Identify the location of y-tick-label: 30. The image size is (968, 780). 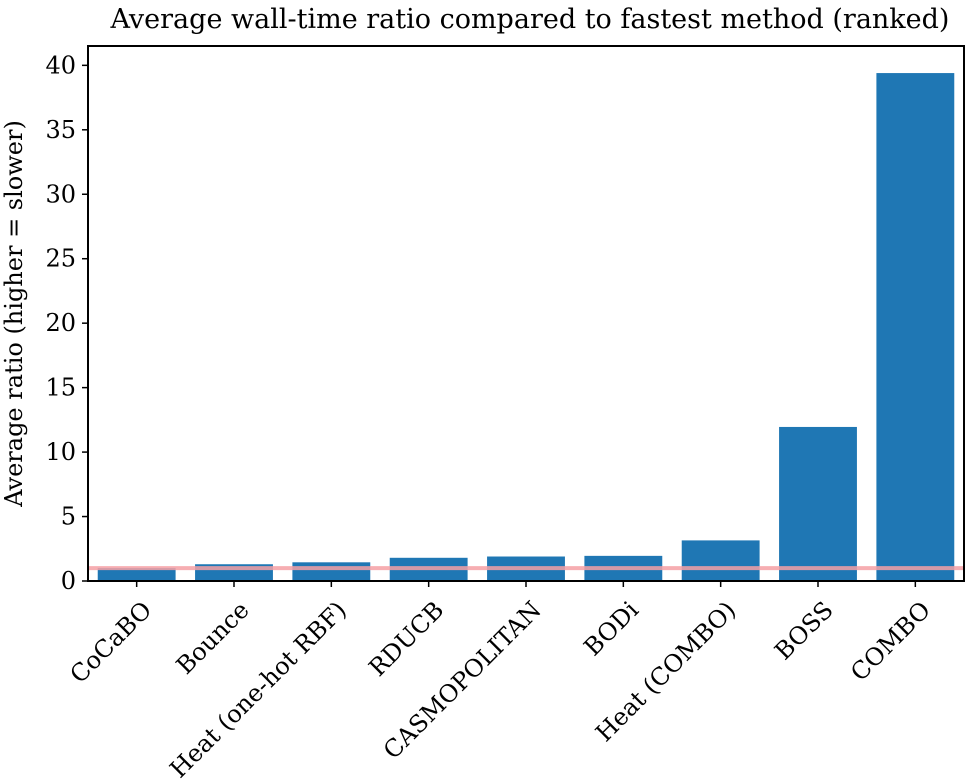
(60, 194).